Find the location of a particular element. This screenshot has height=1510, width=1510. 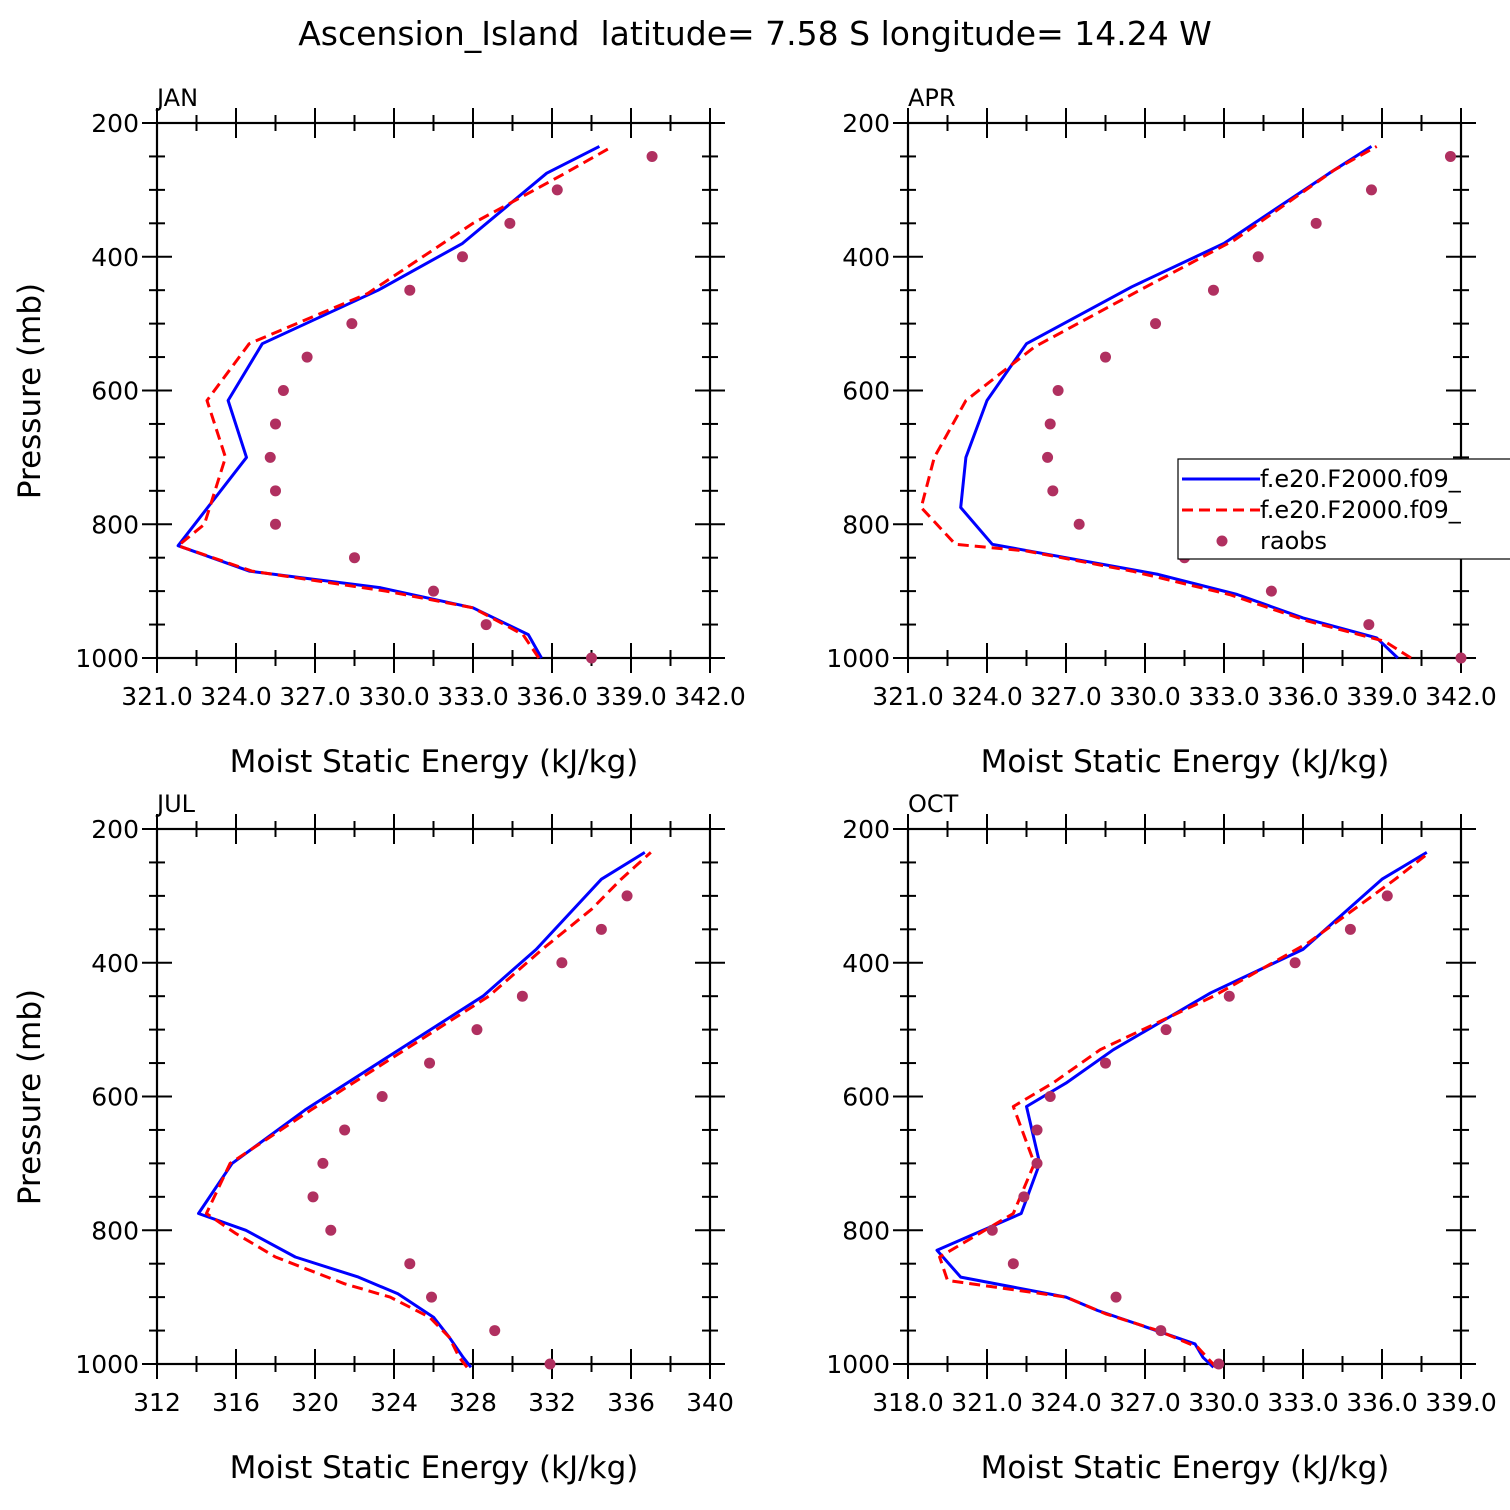

x-tick-label: 324 is located at coordinates (394, 1402).